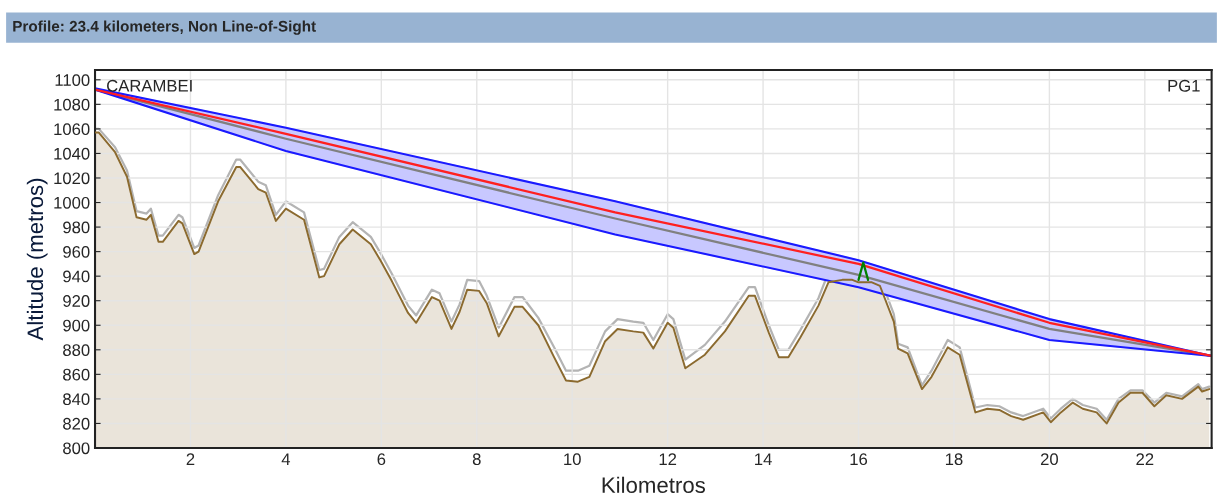 This screenshot has width=1223, height=502. I want to click on x-tick-label: 18, so click(954, 459).